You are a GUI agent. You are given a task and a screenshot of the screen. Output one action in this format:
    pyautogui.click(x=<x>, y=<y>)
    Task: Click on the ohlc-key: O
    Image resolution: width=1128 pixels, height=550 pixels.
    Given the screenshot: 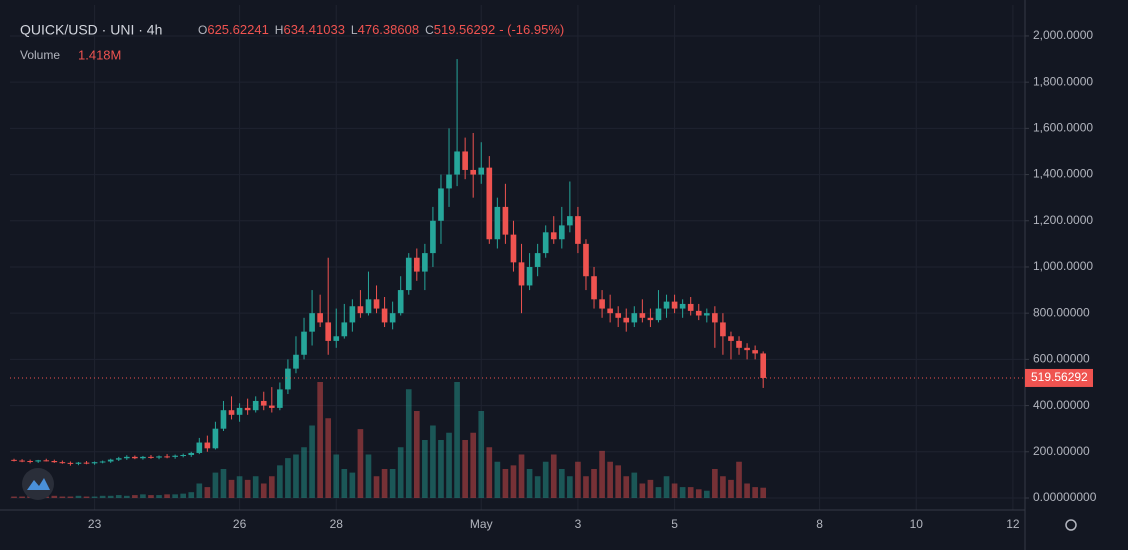 What is the action you would take?
    pyautogui.click(x=202, y=30)
    